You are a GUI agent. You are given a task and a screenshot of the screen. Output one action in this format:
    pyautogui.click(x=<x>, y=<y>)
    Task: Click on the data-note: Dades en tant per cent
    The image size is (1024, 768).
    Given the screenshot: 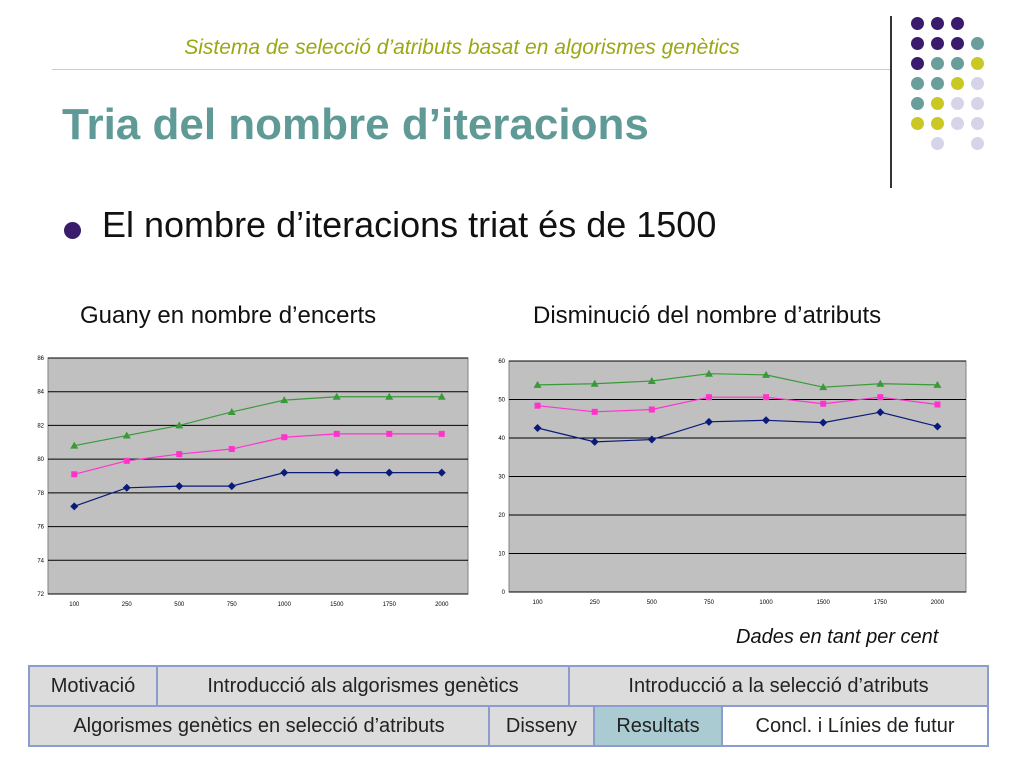 What is the action you would take?
    pyautogui.click(x=837, y=637)
    